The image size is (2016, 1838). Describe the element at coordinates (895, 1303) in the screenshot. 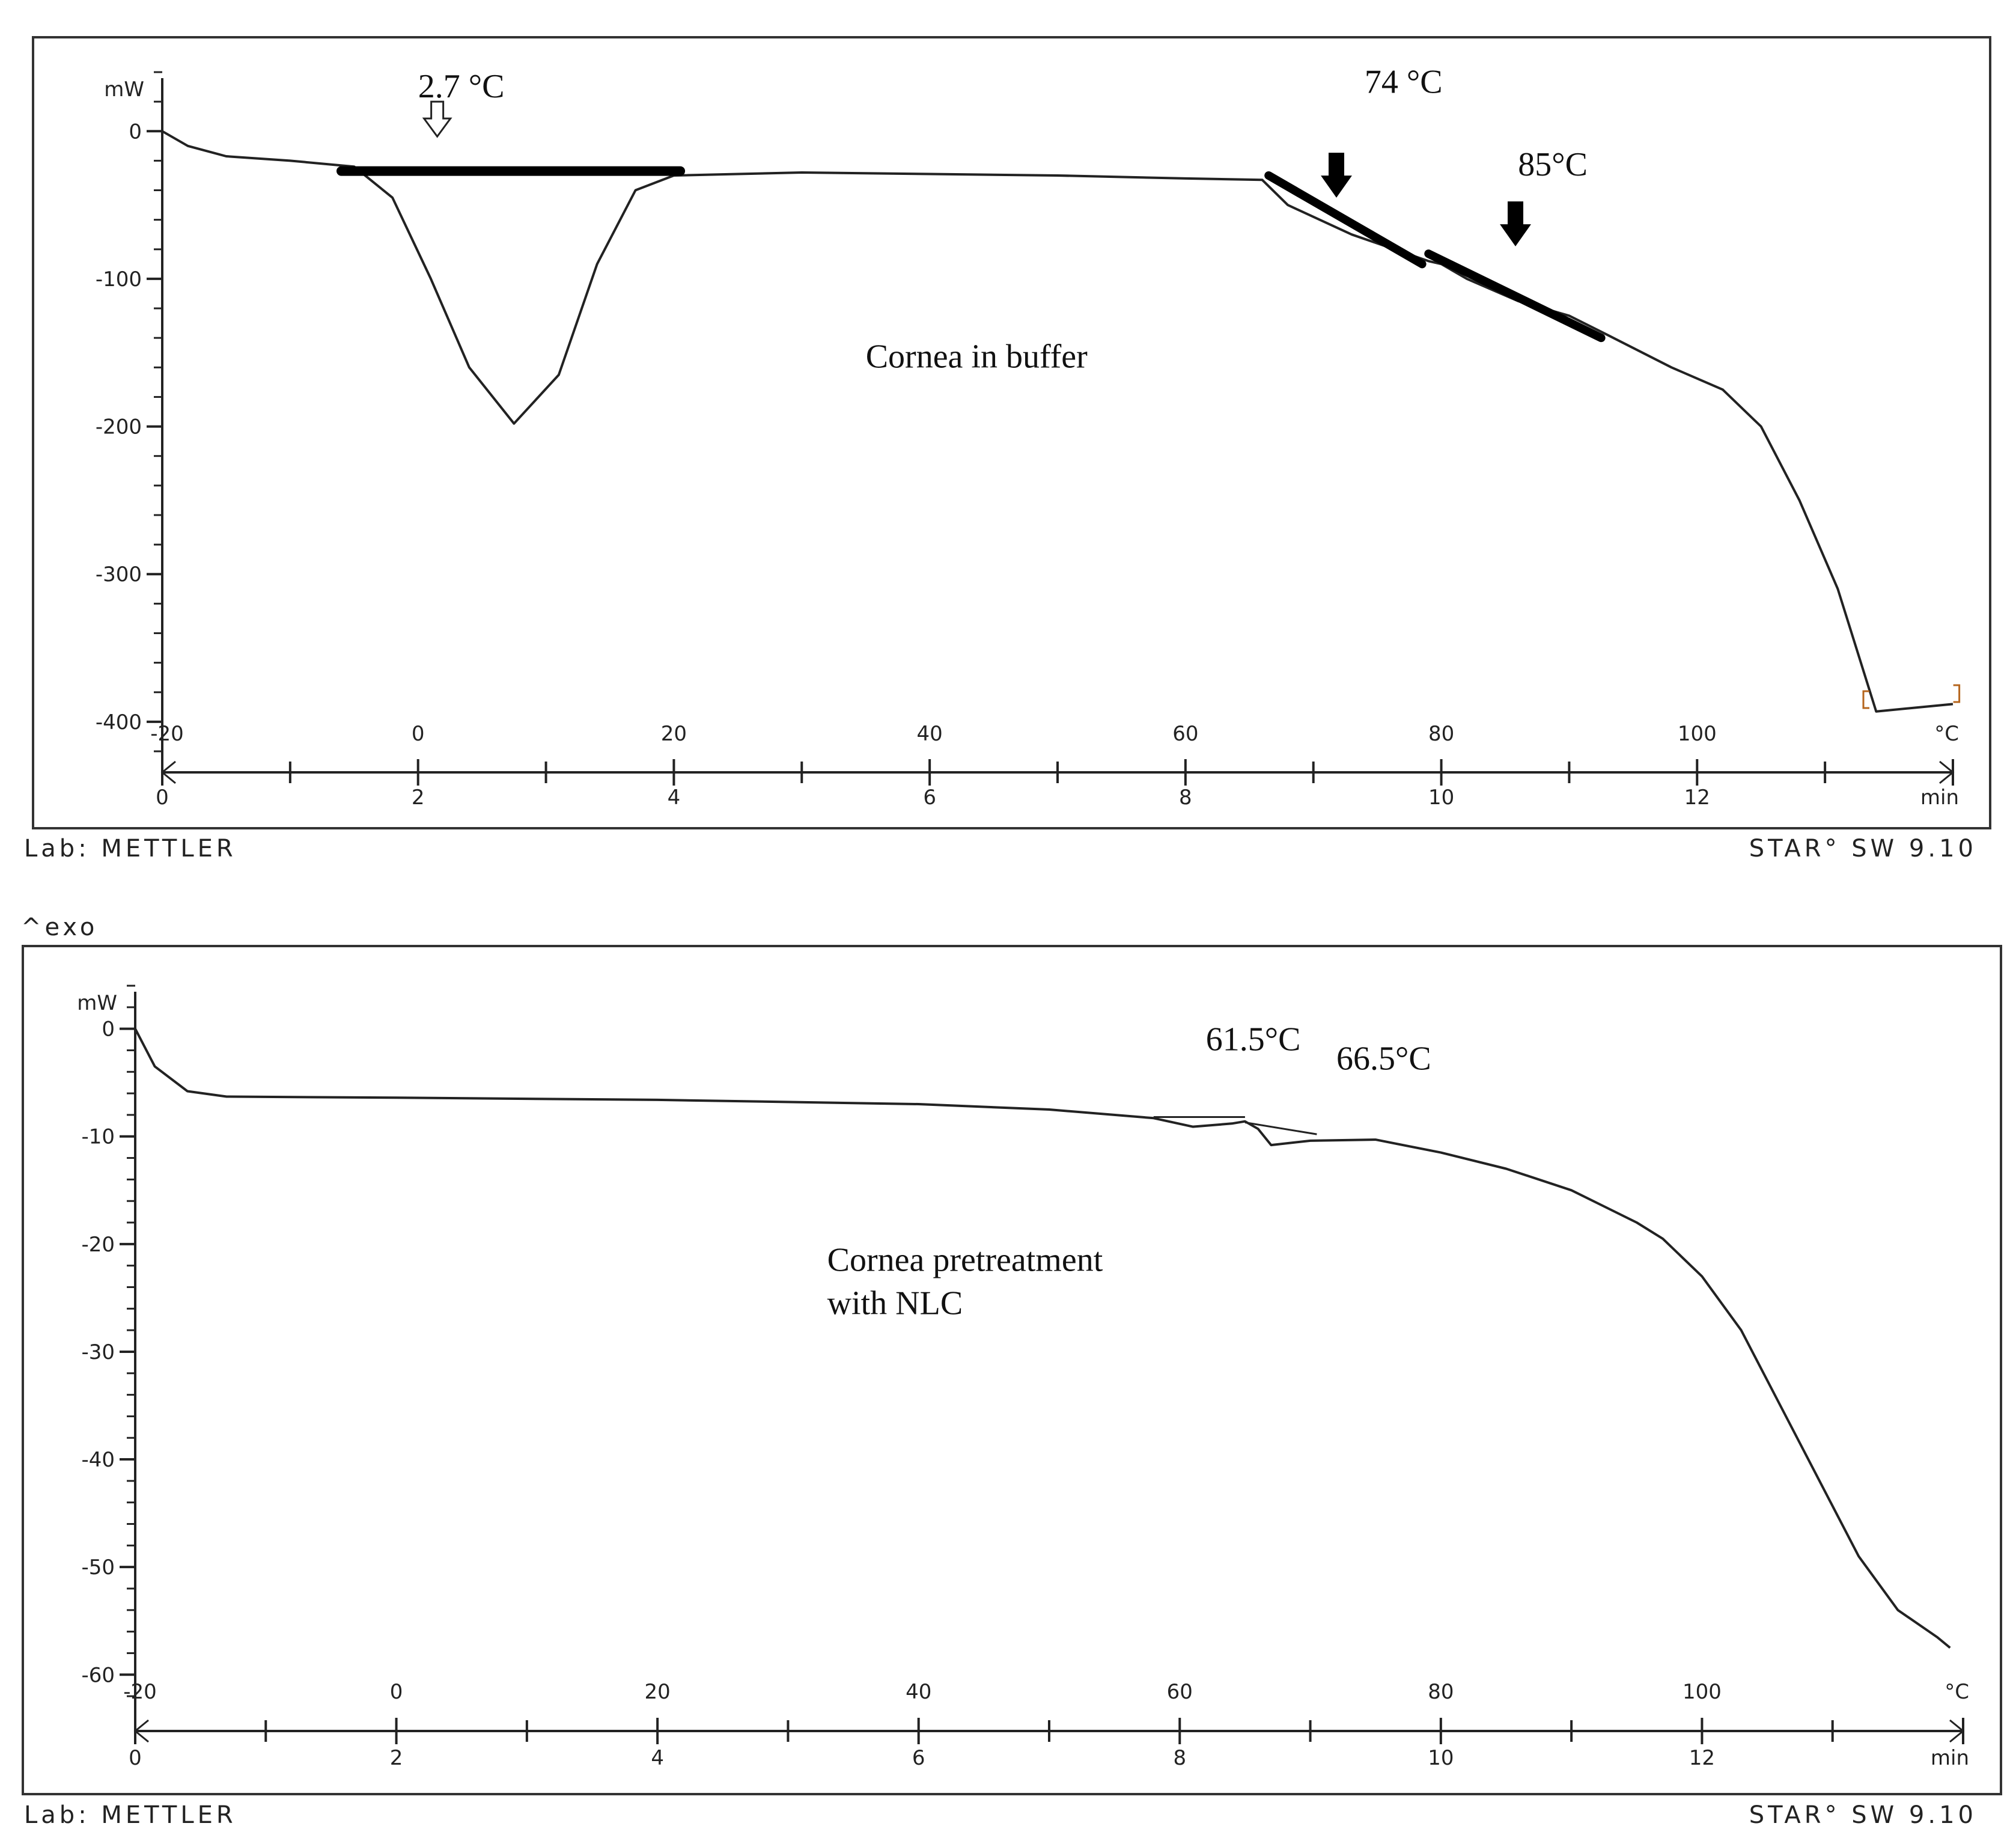

I see `annotation-label: with NLC` at that location.